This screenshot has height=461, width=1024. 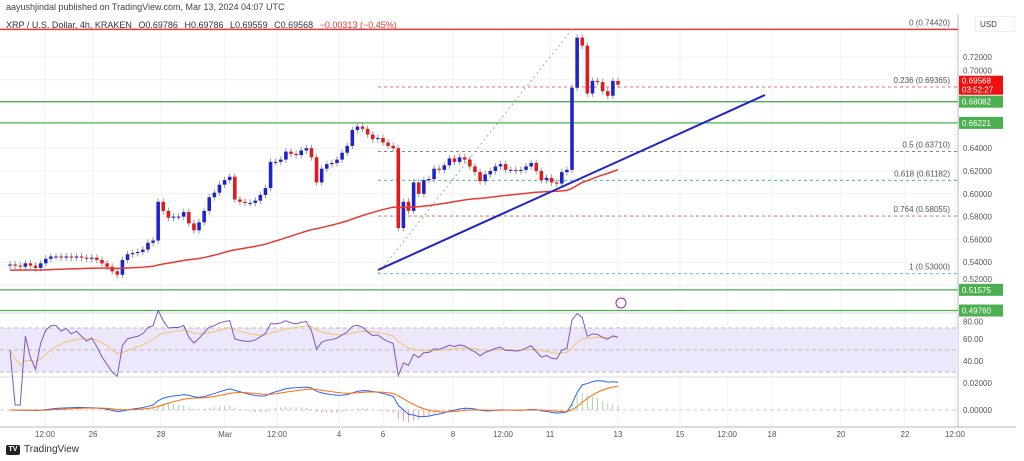 I want to click on tv-logo-icon: TV, so click(x=13, y=449).